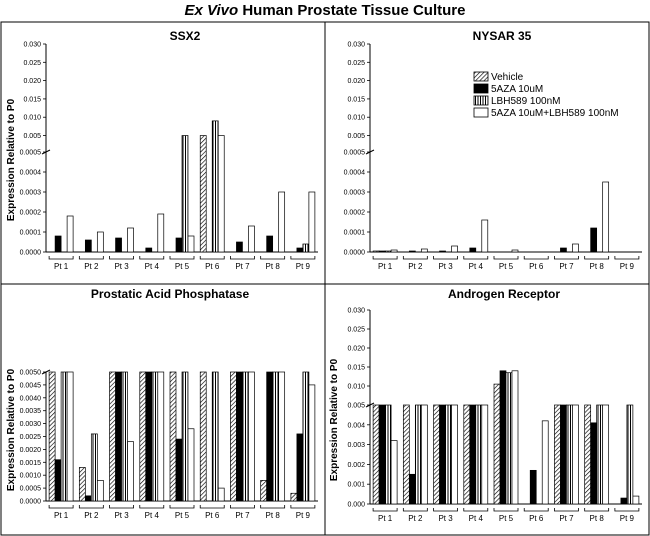  I want to click on y-tick-label: 0.003, so click(356, 445).